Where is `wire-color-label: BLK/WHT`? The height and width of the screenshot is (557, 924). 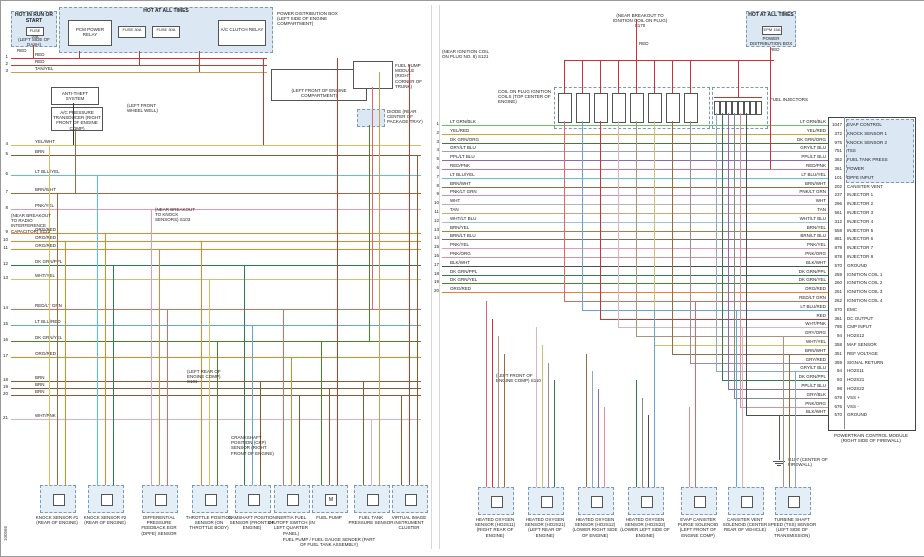
wire-color-label: BLK/WHT is located at coordinates (815, 411).